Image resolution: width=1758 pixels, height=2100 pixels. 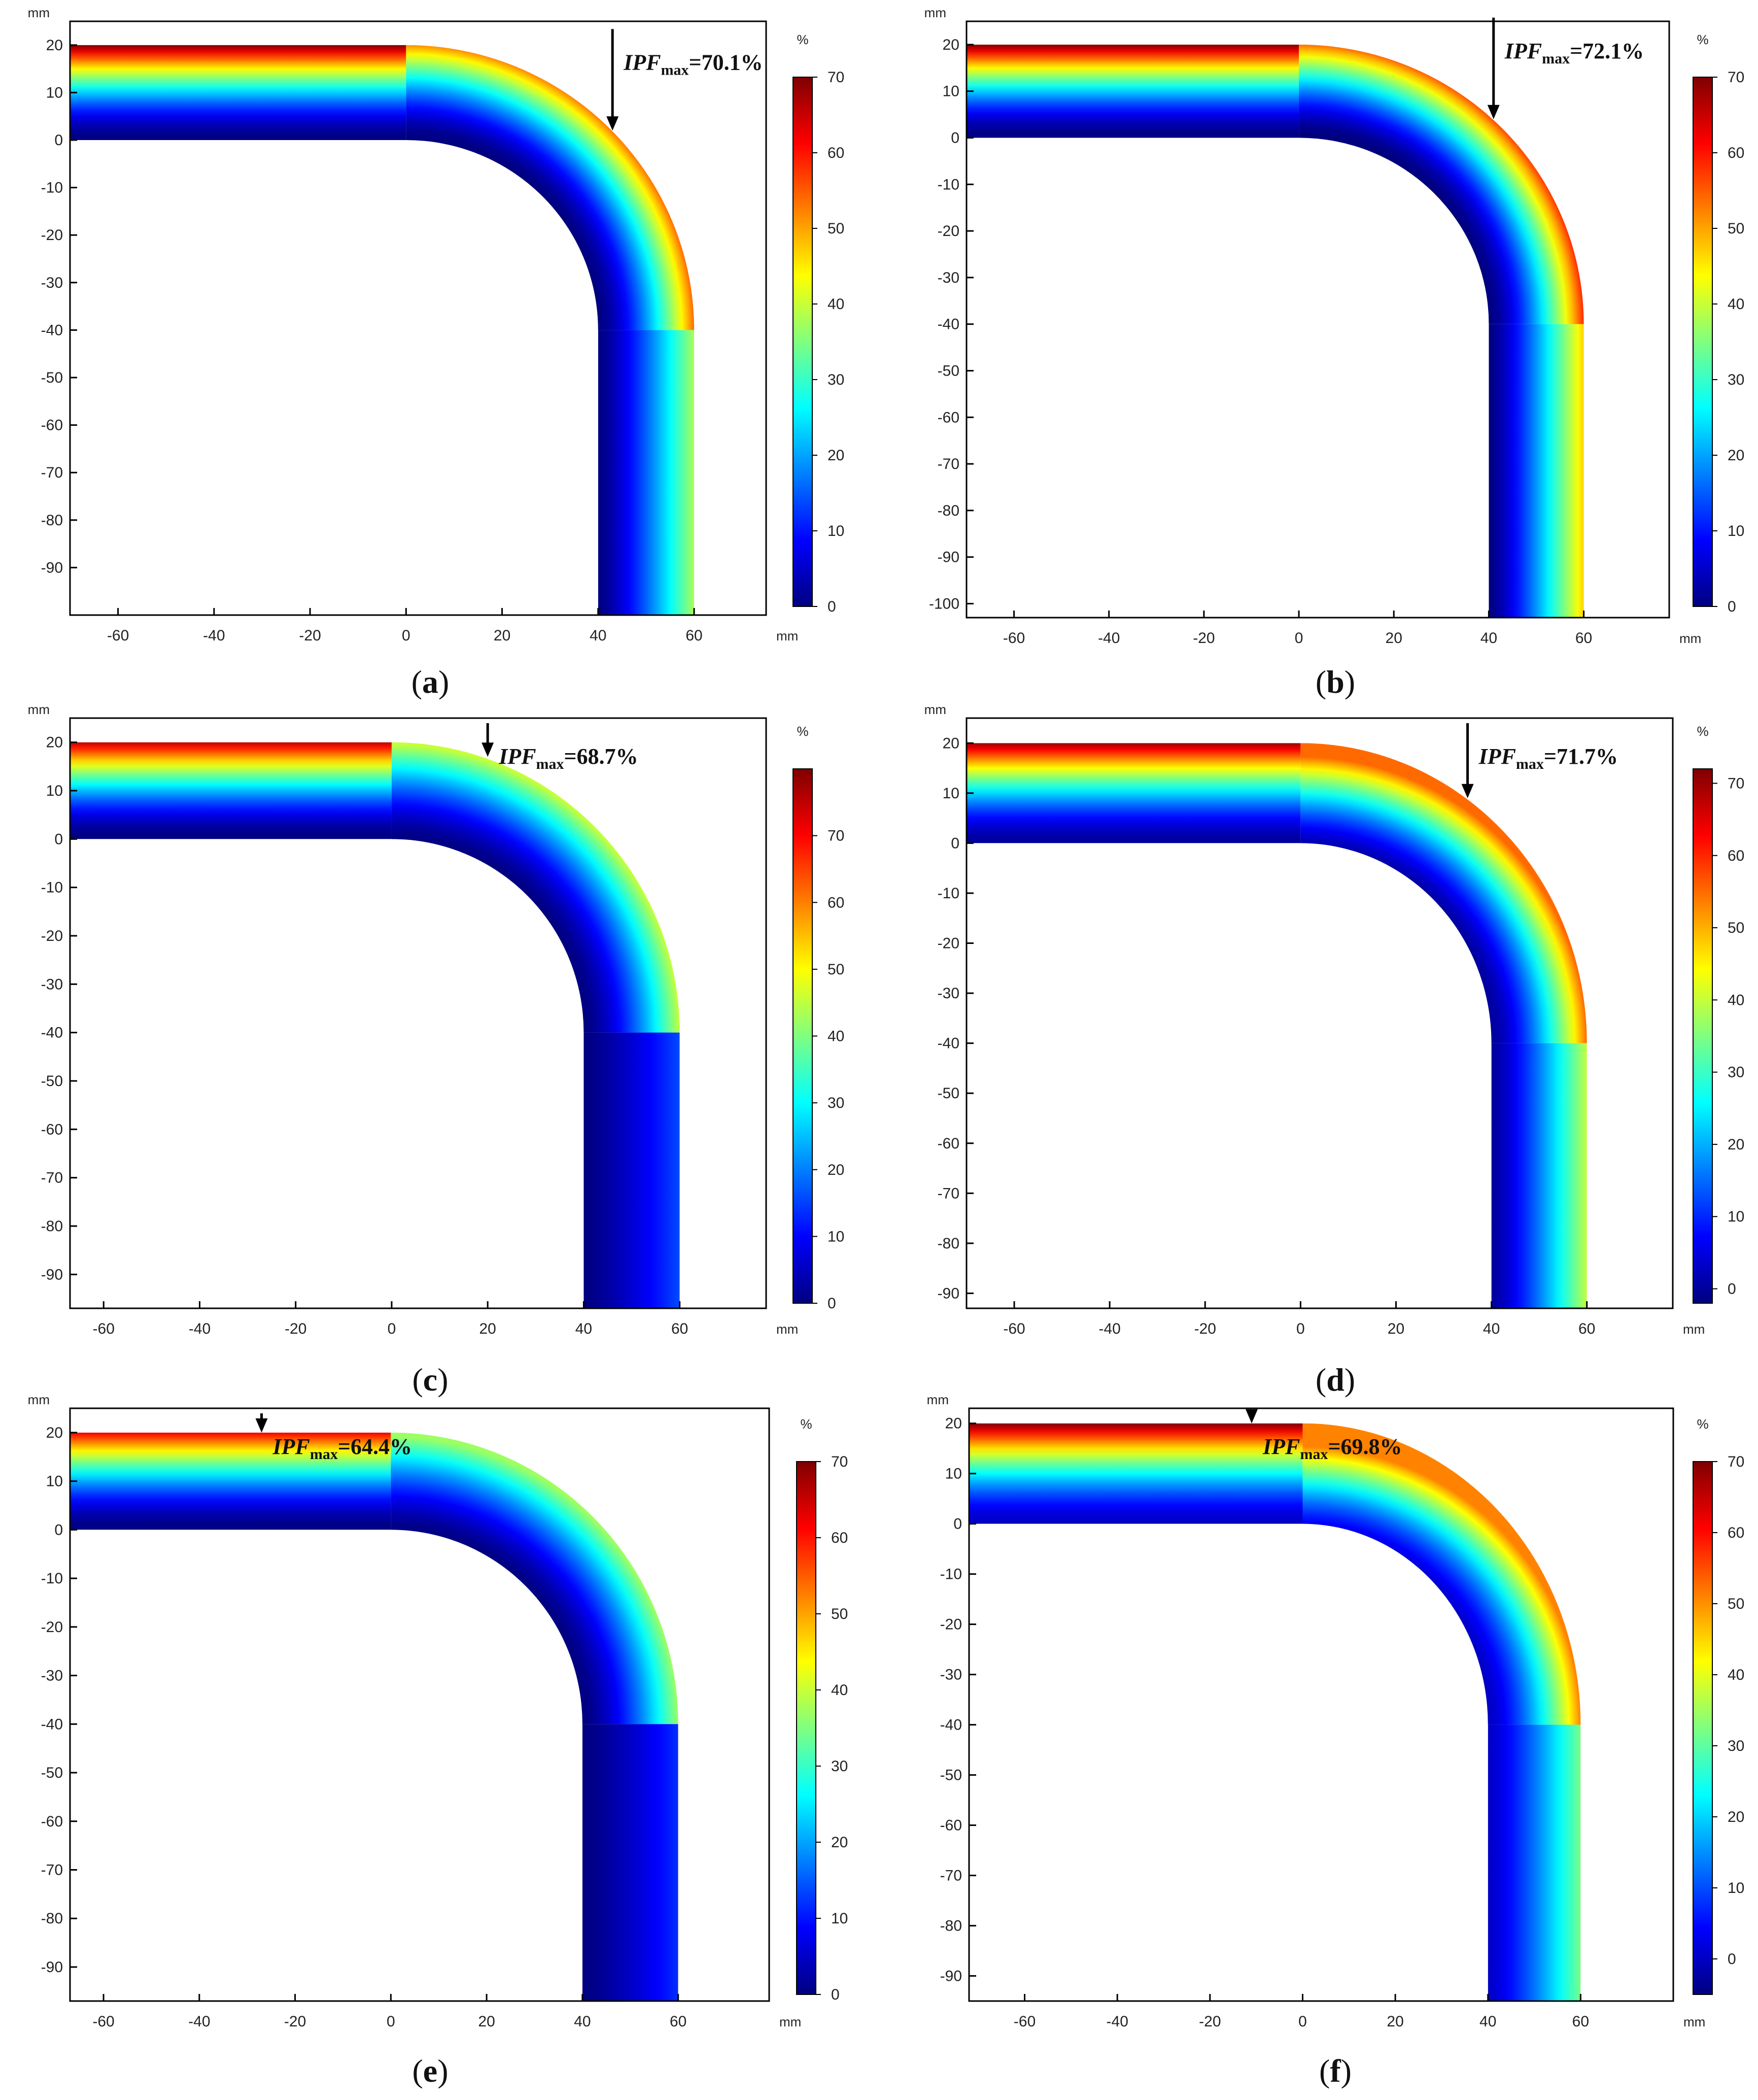 I want to click on panel-label: (c), so click(x=430, y=1380).